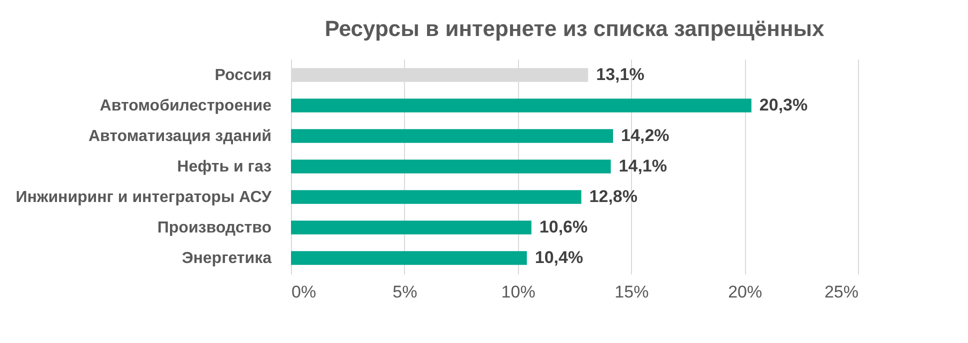  Describe the element at coordinates (783, 105) in the screenshot. I see `data-label: 20,3%` at that location.